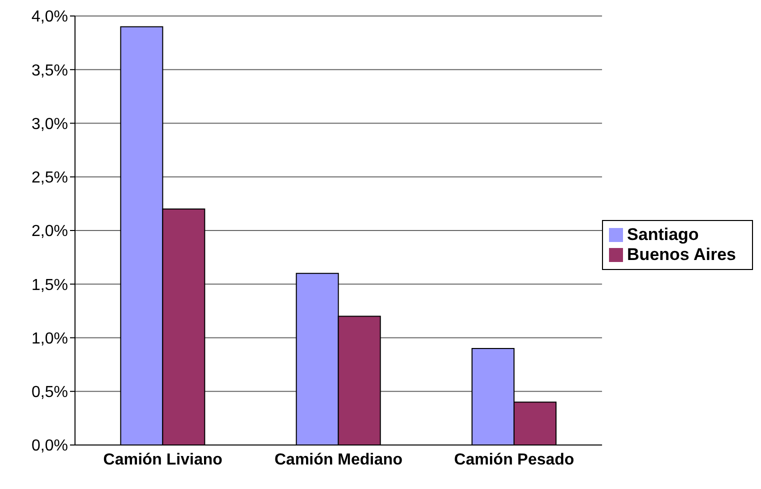  Describe the element at coordinates (50, 339) in the screenshot. I see `y-tick-label: 1,0%` at that location.